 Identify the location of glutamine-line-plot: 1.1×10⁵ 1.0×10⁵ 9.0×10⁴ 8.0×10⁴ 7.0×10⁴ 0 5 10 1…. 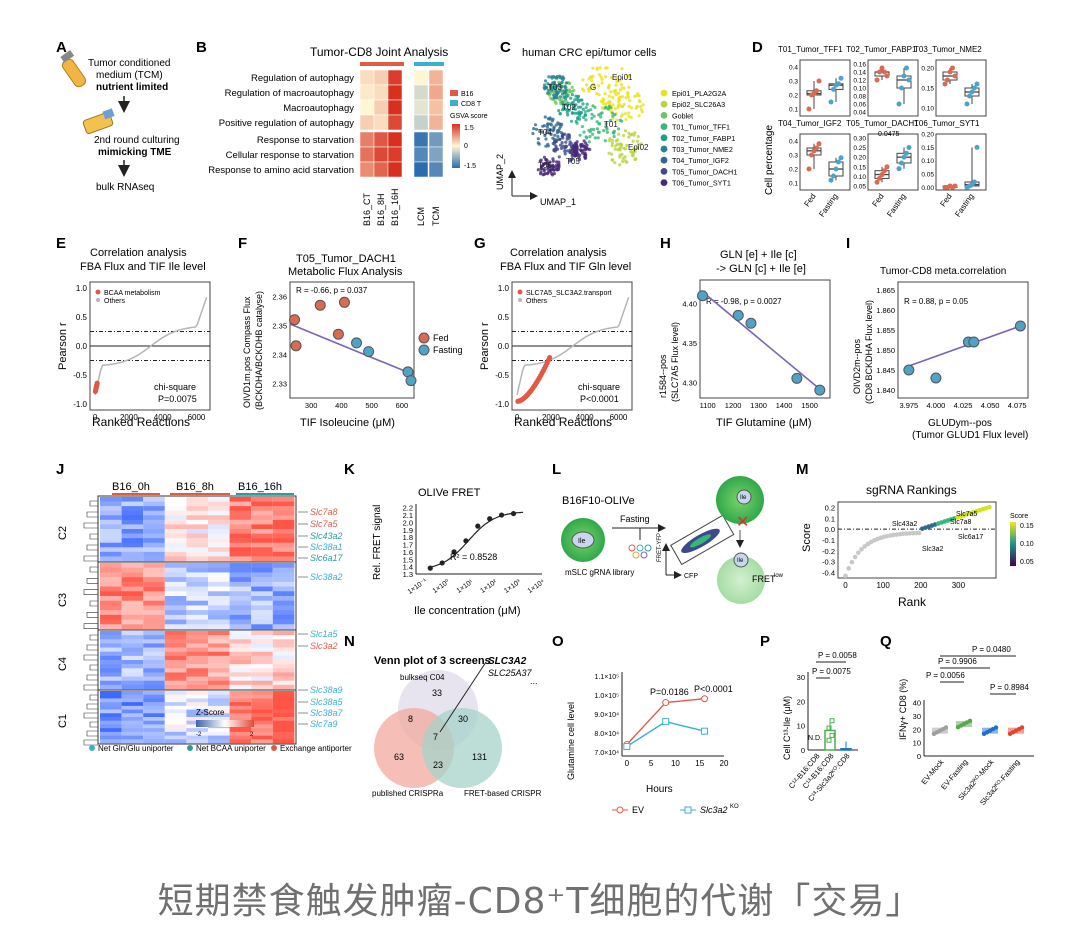
(661, 720).